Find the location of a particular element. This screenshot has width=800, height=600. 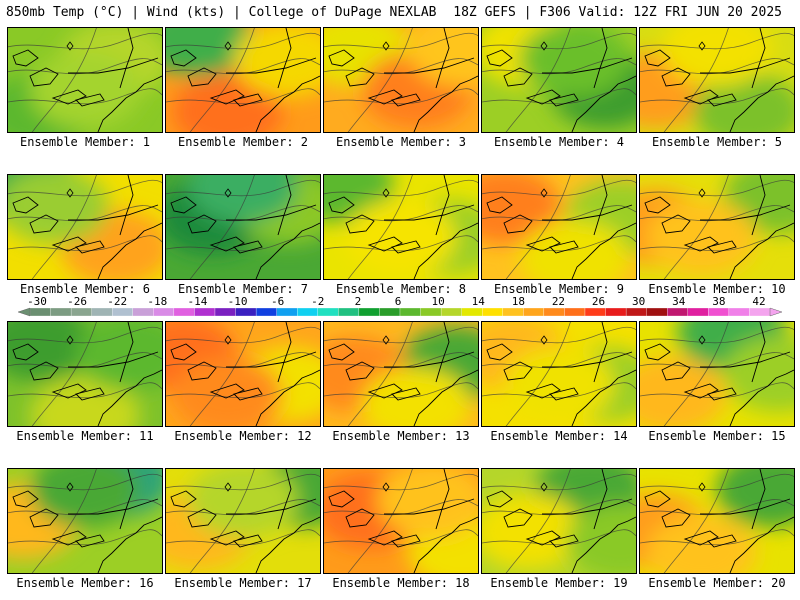

ensemble-member-label: Ensemble Member: 8 is located at coordinates (401, 289).